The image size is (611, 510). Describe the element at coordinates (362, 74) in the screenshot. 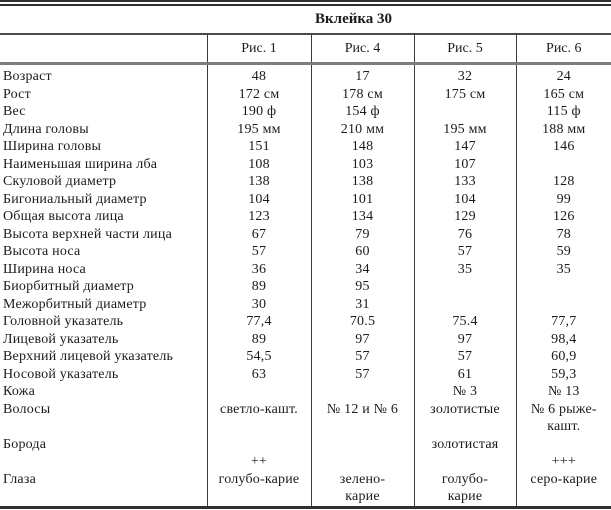

I see `data-cell-fig4: 17` at that location.